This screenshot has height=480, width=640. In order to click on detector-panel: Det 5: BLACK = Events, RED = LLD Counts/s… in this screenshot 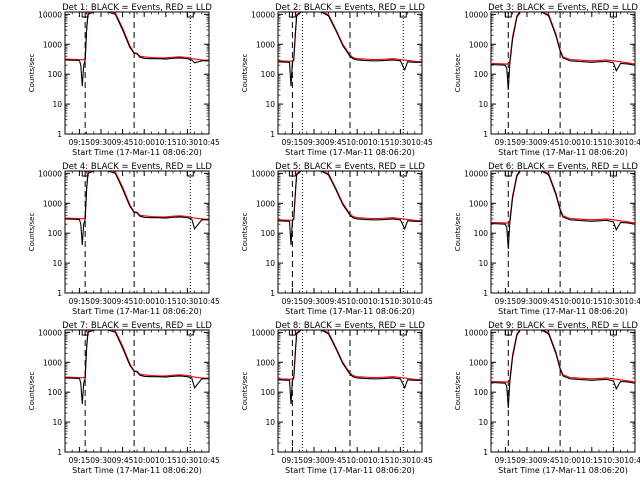, I will do `click(337, 239)`.